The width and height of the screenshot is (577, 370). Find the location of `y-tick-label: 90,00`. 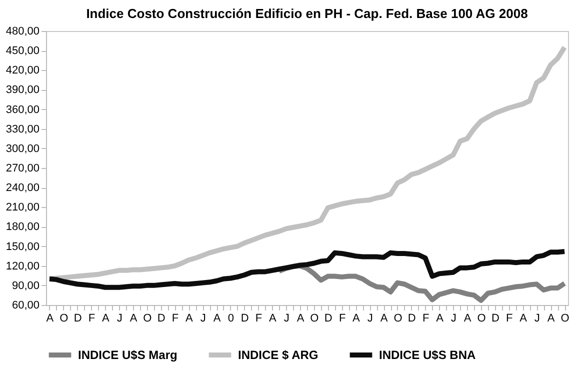

y-tick-label: 90,00 is located at coordinates (26, 286).